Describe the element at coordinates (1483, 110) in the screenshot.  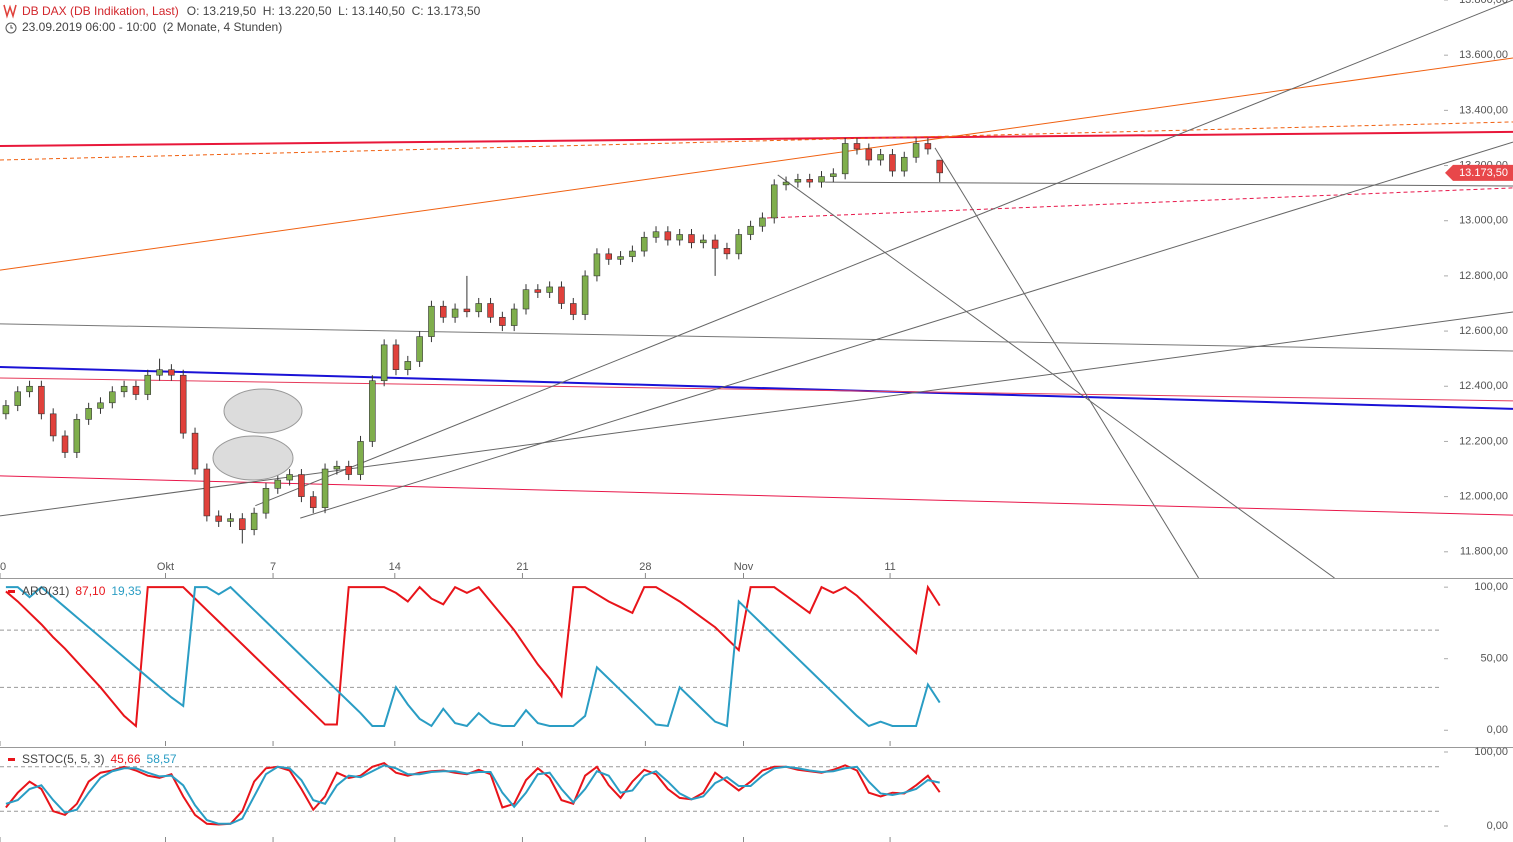
I see `y-tick-label: 13.400,00` at that location.